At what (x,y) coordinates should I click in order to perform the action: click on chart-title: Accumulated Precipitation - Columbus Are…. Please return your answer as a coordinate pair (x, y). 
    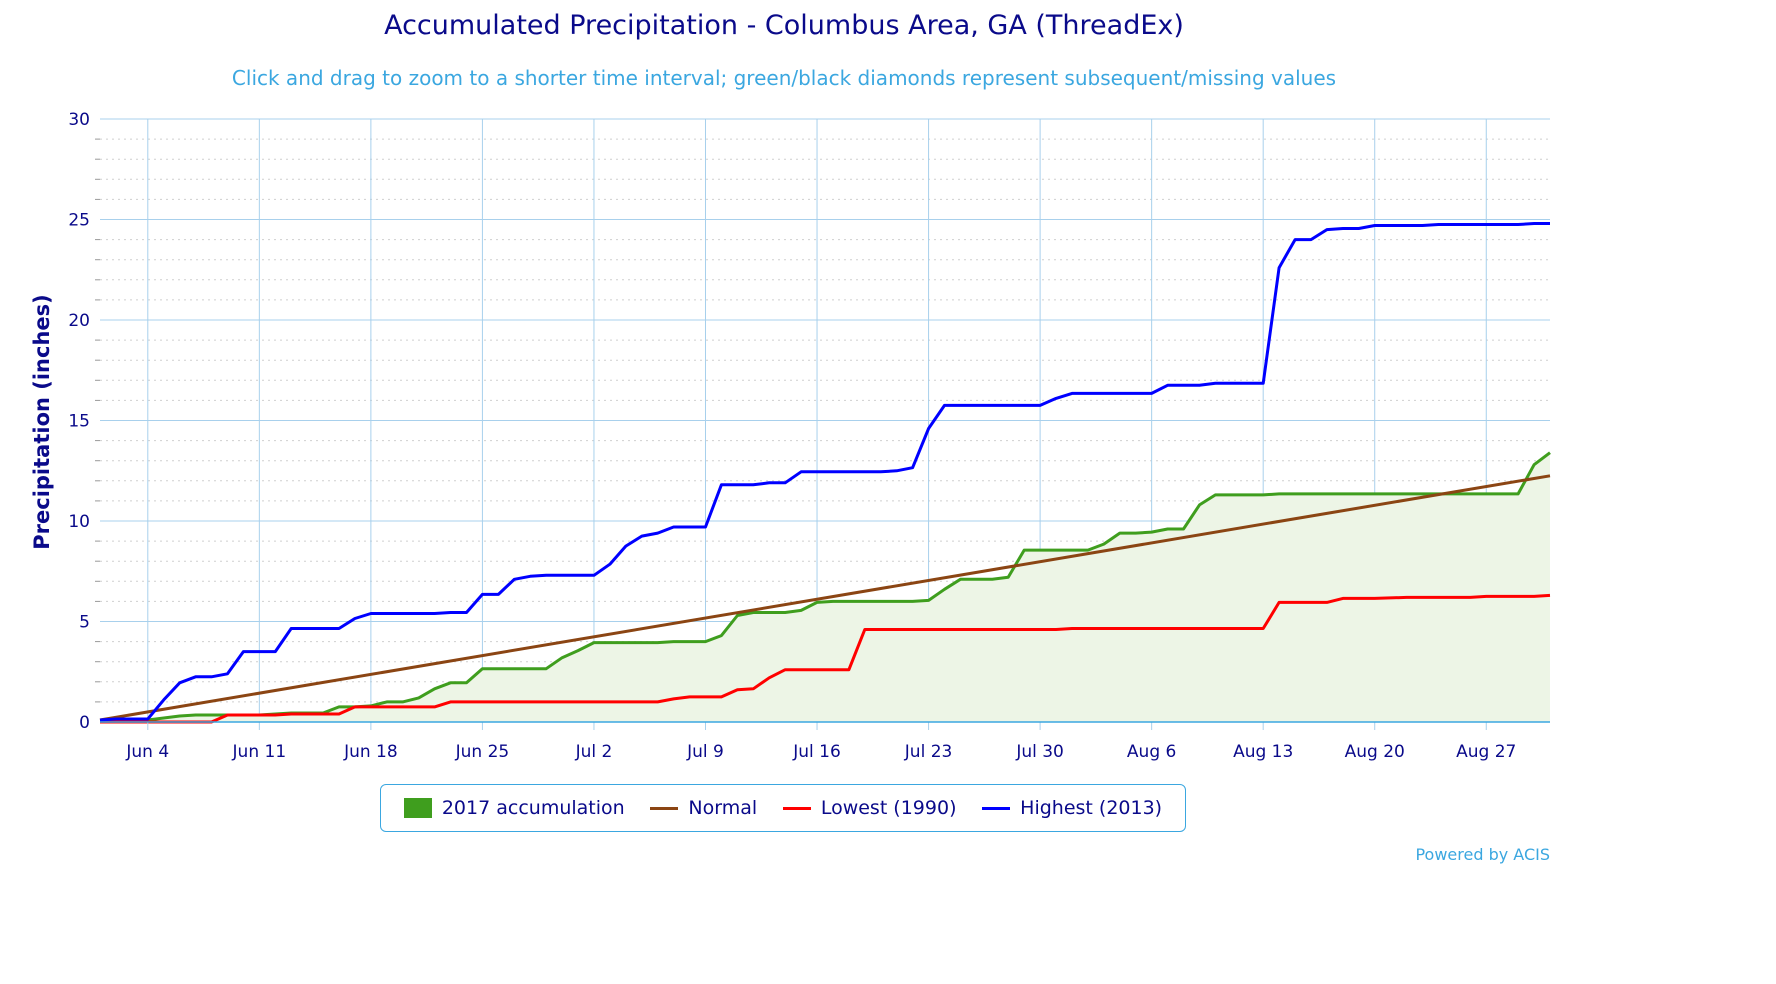
    Looking at the image, I should click on (784, 25).